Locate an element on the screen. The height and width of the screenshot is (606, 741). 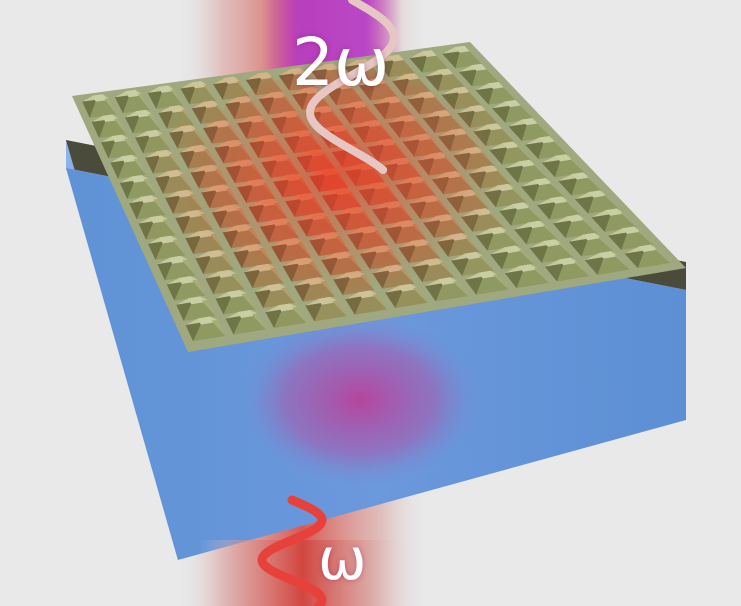
laser-beam-lower is located at coordinates (302, 573).